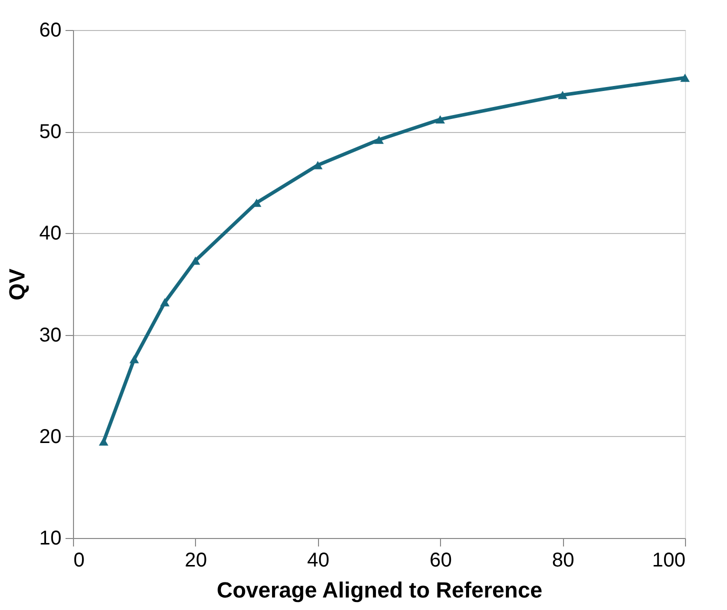 This screenshot has width=727, height=610. Describe the element at coordinates (17, 284) in the screenshot. I see `y-axis-title: QV` at that location.